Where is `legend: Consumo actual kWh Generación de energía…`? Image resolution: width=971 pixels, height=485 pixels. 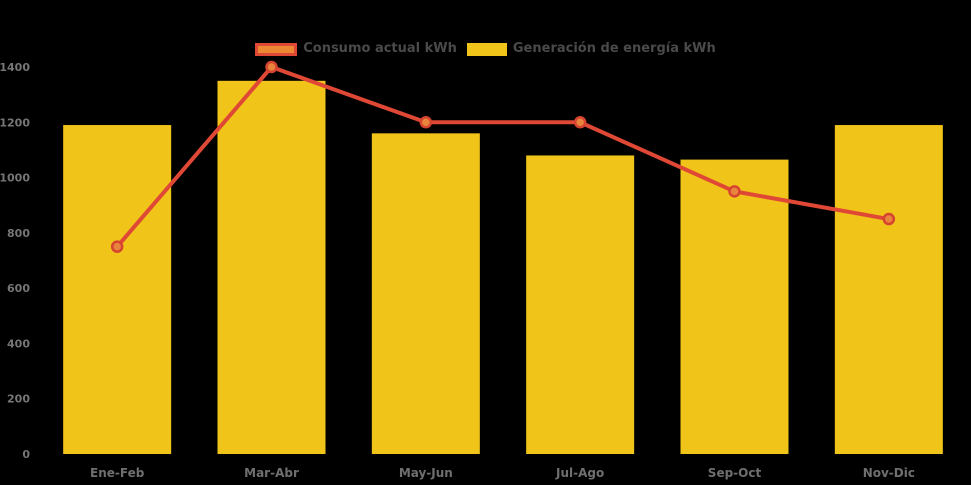
legend: Consumo actual kWh Generación de energía… is located at coordinates (485, 49).